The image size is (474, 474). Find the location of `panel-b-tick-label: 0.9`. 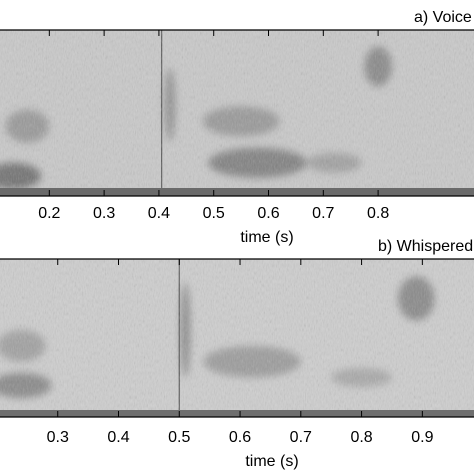

panel-b-tick-label: 0.9 is located at coordinates (422, 437).